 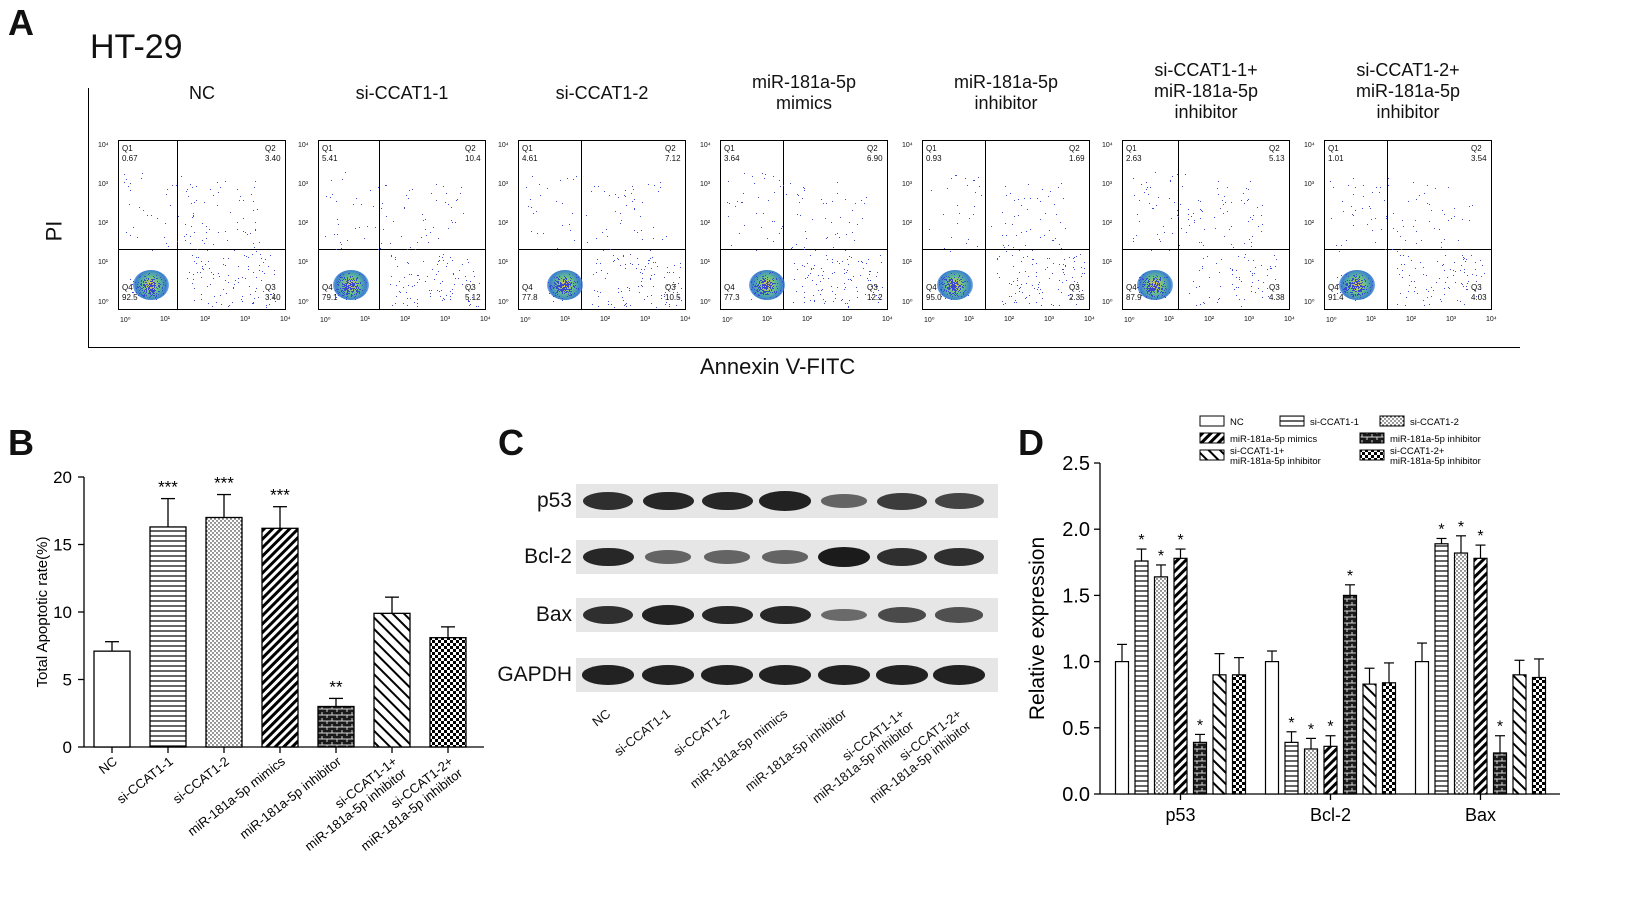 I want to click on quadrant-percent: 10.5, so click(x=673, y=297).